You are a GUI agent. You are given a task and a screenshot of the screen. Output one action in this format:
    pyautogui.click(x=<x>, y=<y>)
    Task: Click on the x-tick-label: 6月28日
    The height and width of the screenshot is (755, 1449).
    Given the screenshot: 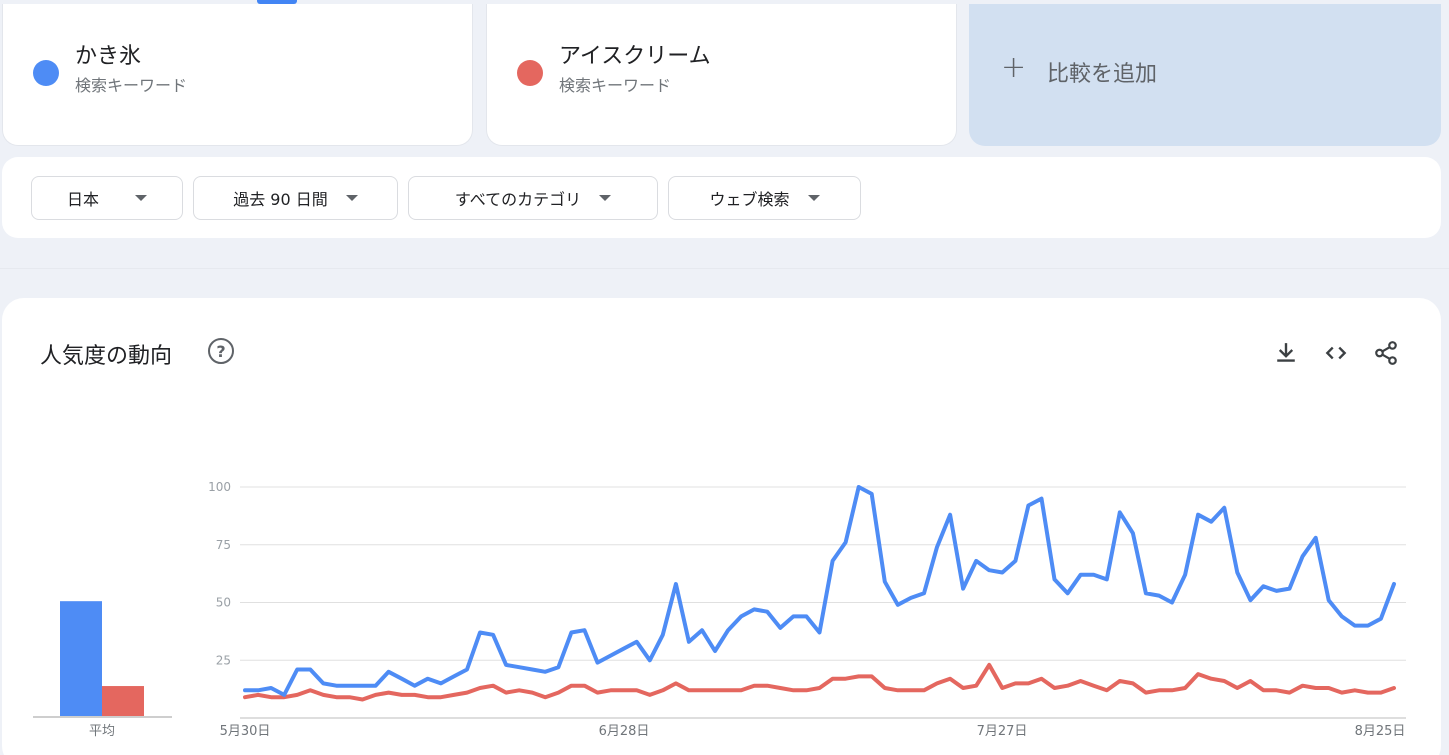 What is the action you would take?
    pyautogui.click(x=624, y=731)
    